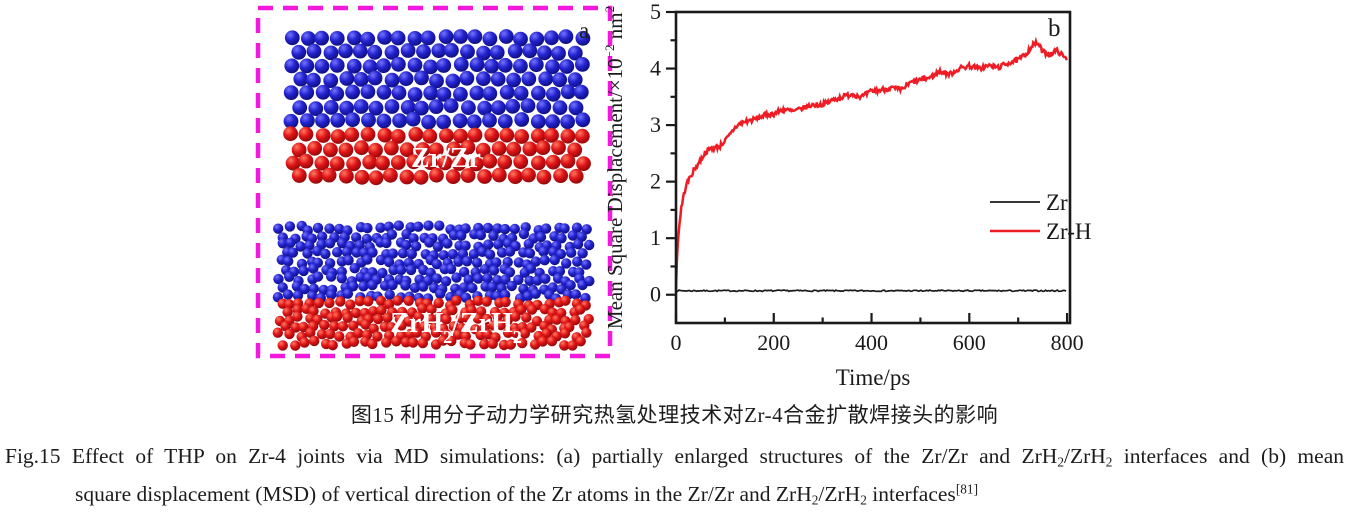 The width and height of the screenshot is (1349, 516). Describe the element at coordinates (1041, 217) in the screenshot. I see `chart-legend: Zr Zr-H` at that location.